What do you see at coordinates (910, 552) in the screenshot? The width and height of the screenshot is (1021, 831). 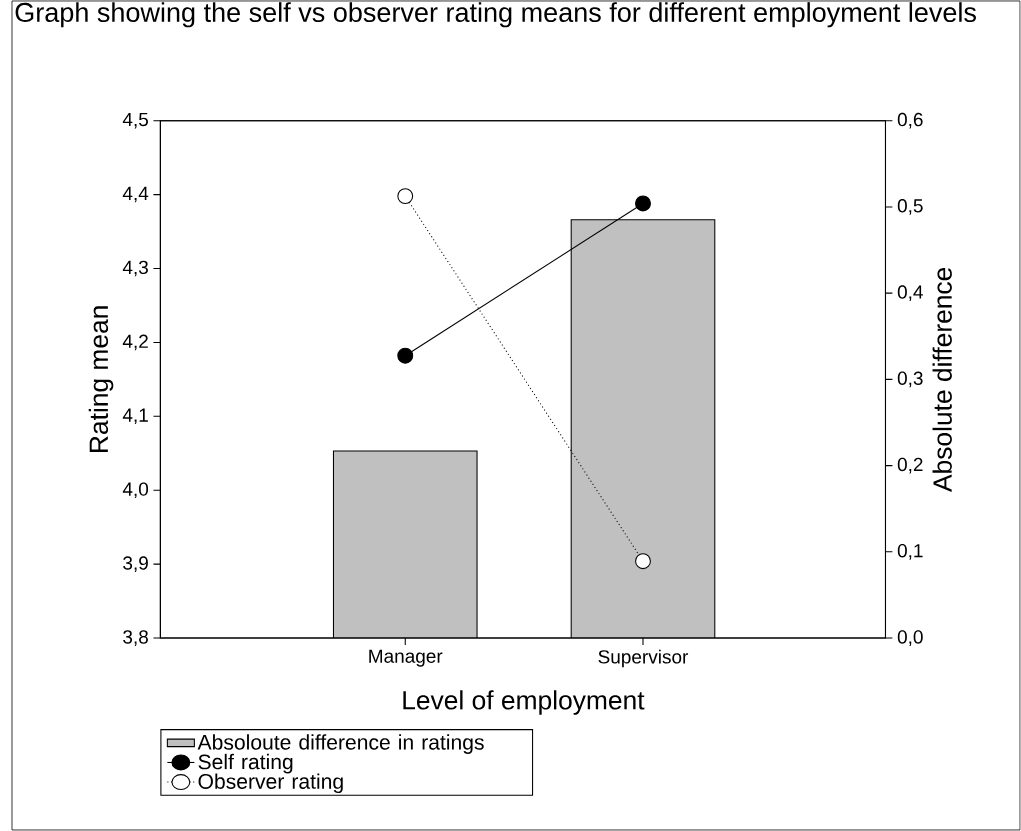 I see `y2-tick-label: 0,1` at bounding box center [910, 552].